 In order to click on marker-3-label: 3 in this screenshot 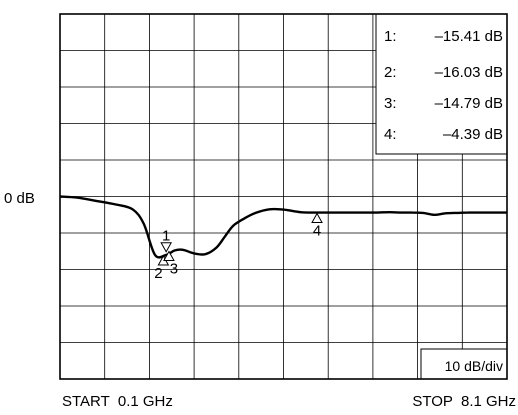, I will do `click(174, 268)`.